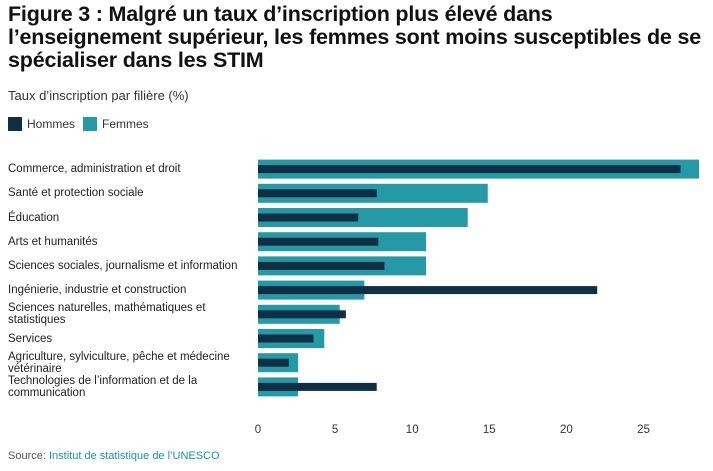  Describe the element at coordinates (30, 338) in the screenshot. I see `category-label: Services` at that location.